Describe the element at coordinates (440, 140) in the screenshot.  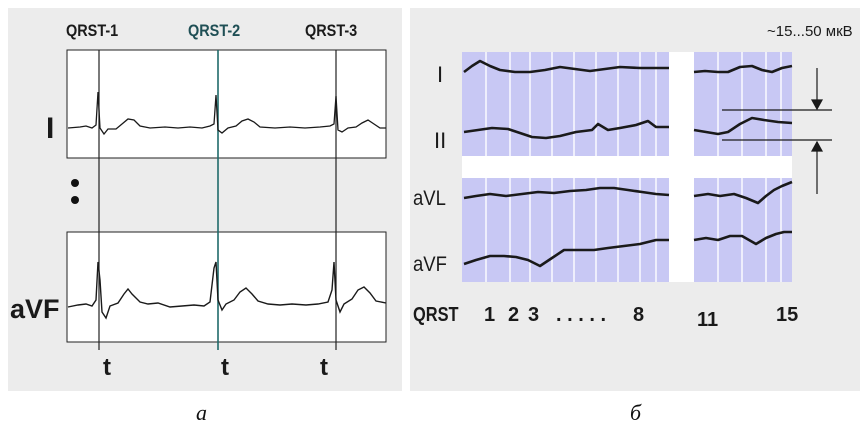
I see `lead-label-ii: II` at that location.